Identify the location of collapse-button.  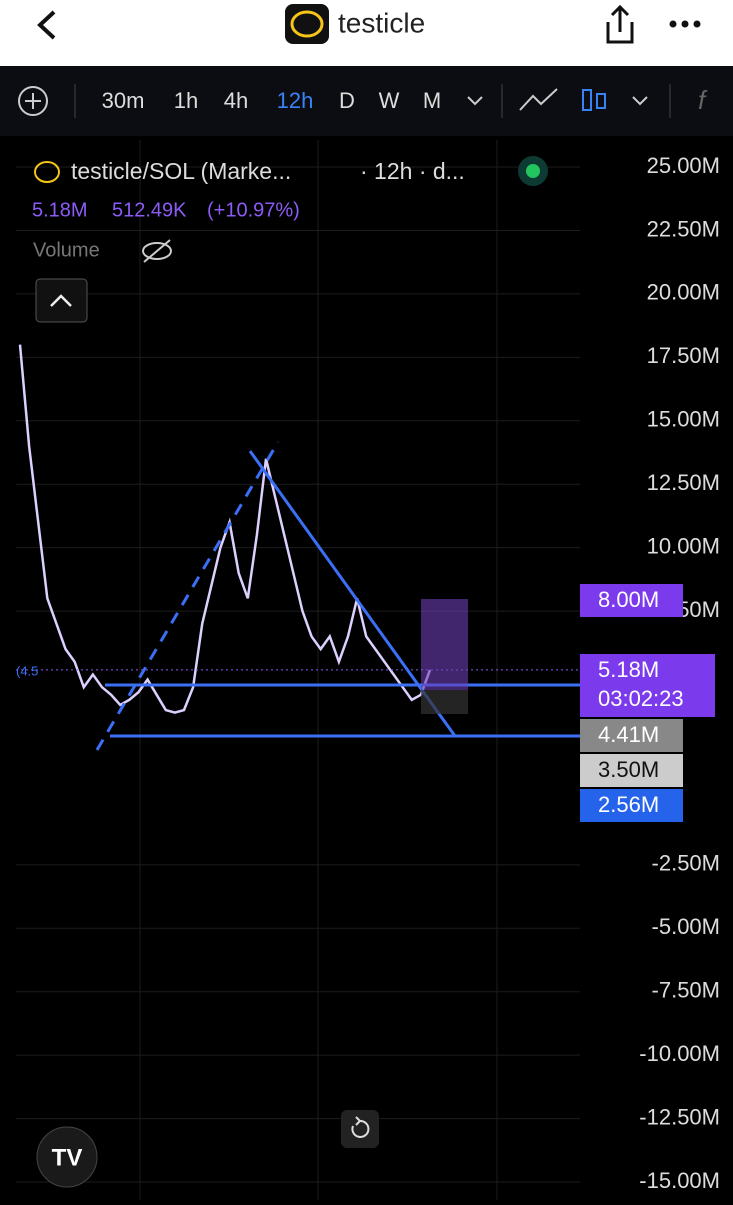
(61, 300).